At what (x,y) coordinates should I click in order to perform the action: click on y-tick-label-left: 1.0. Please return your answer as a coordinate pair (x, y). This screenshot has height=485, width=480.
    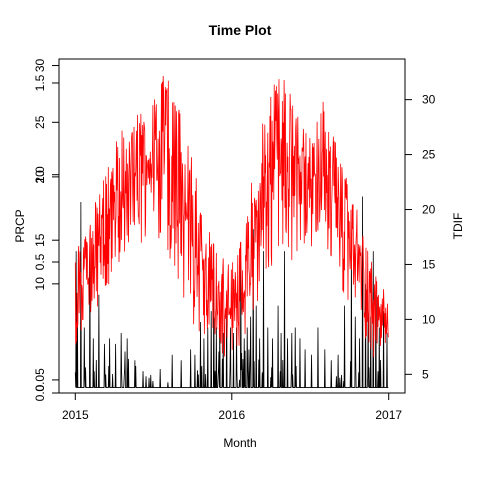
    Looking at the image, I should click on (40, 174).